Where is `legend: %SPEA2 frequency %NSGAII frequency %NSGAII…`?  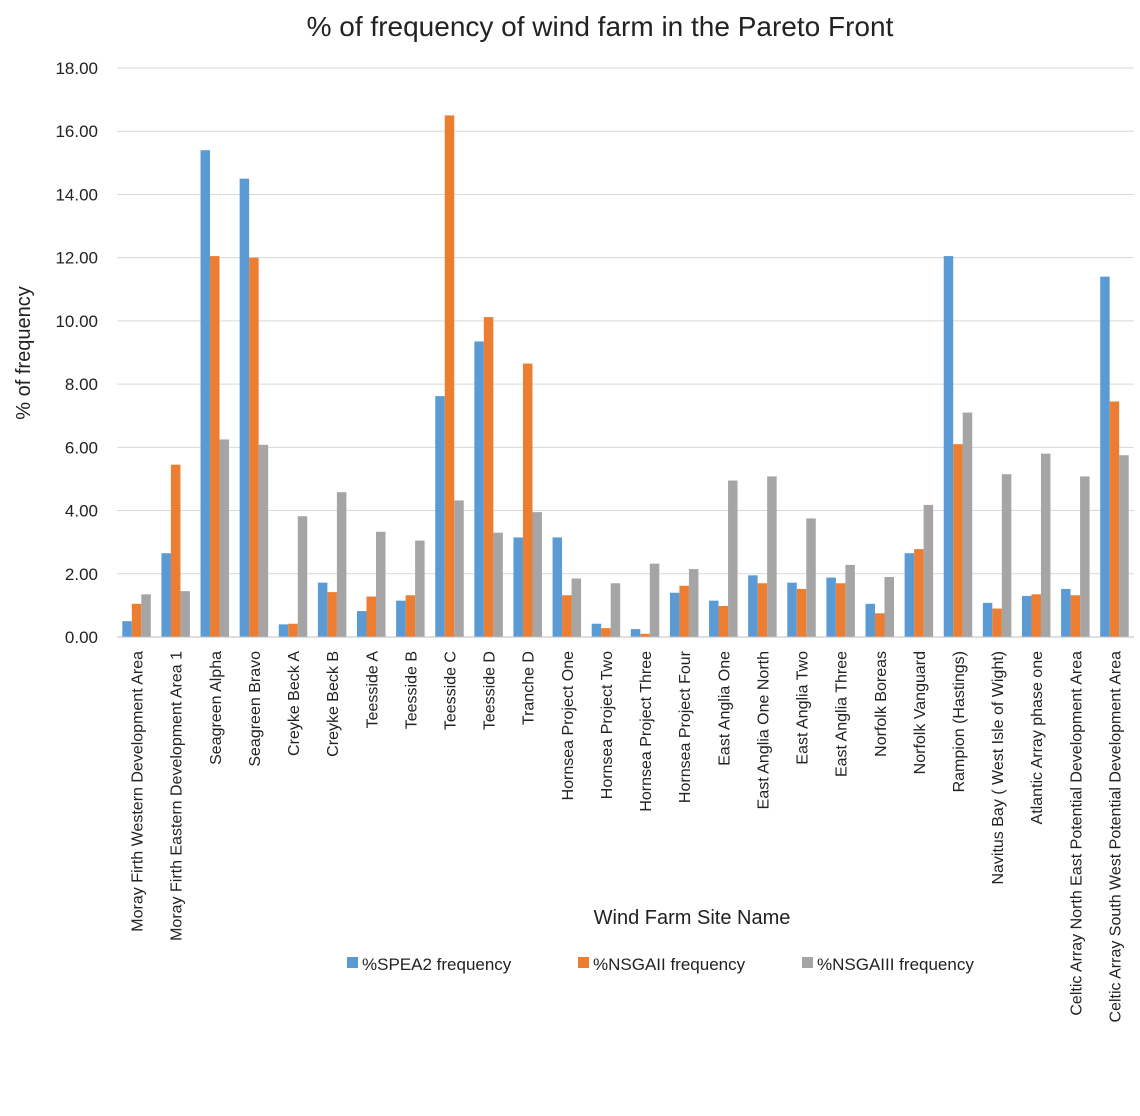 legend: %SPEA2 frequency %NSGAII frequency %NSGAII… is located at coordinates (660, 964).